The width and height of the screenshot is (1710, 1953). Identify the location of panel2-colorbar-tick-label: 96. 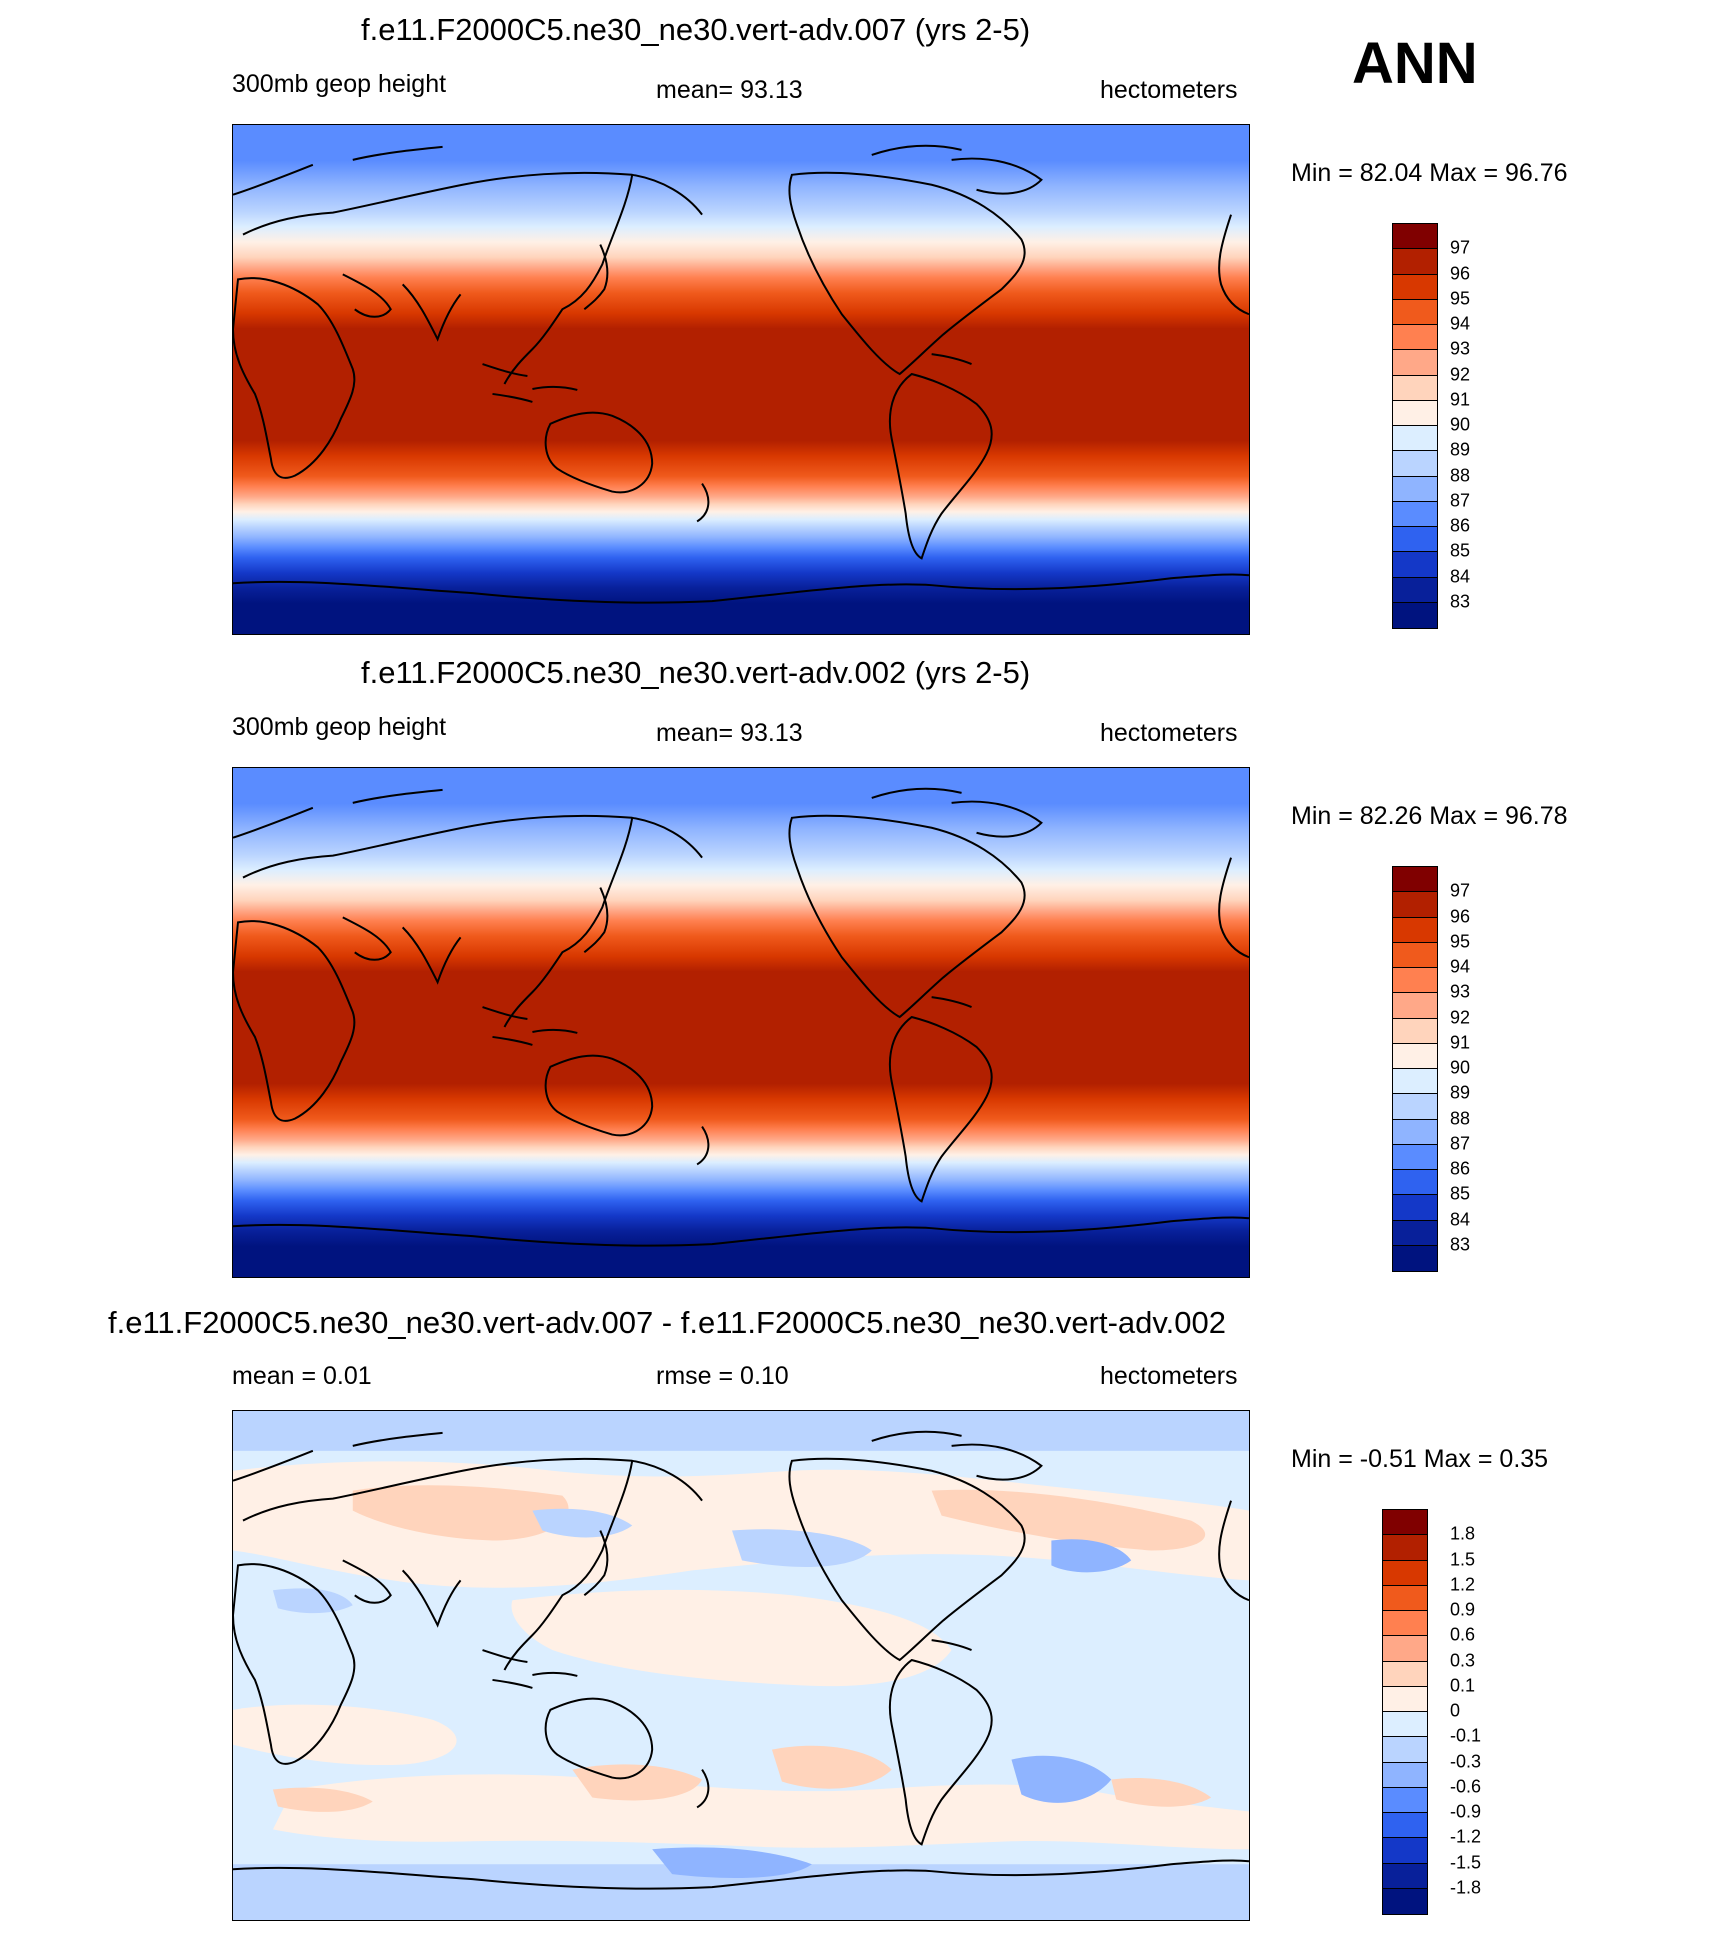
(1460, 916).